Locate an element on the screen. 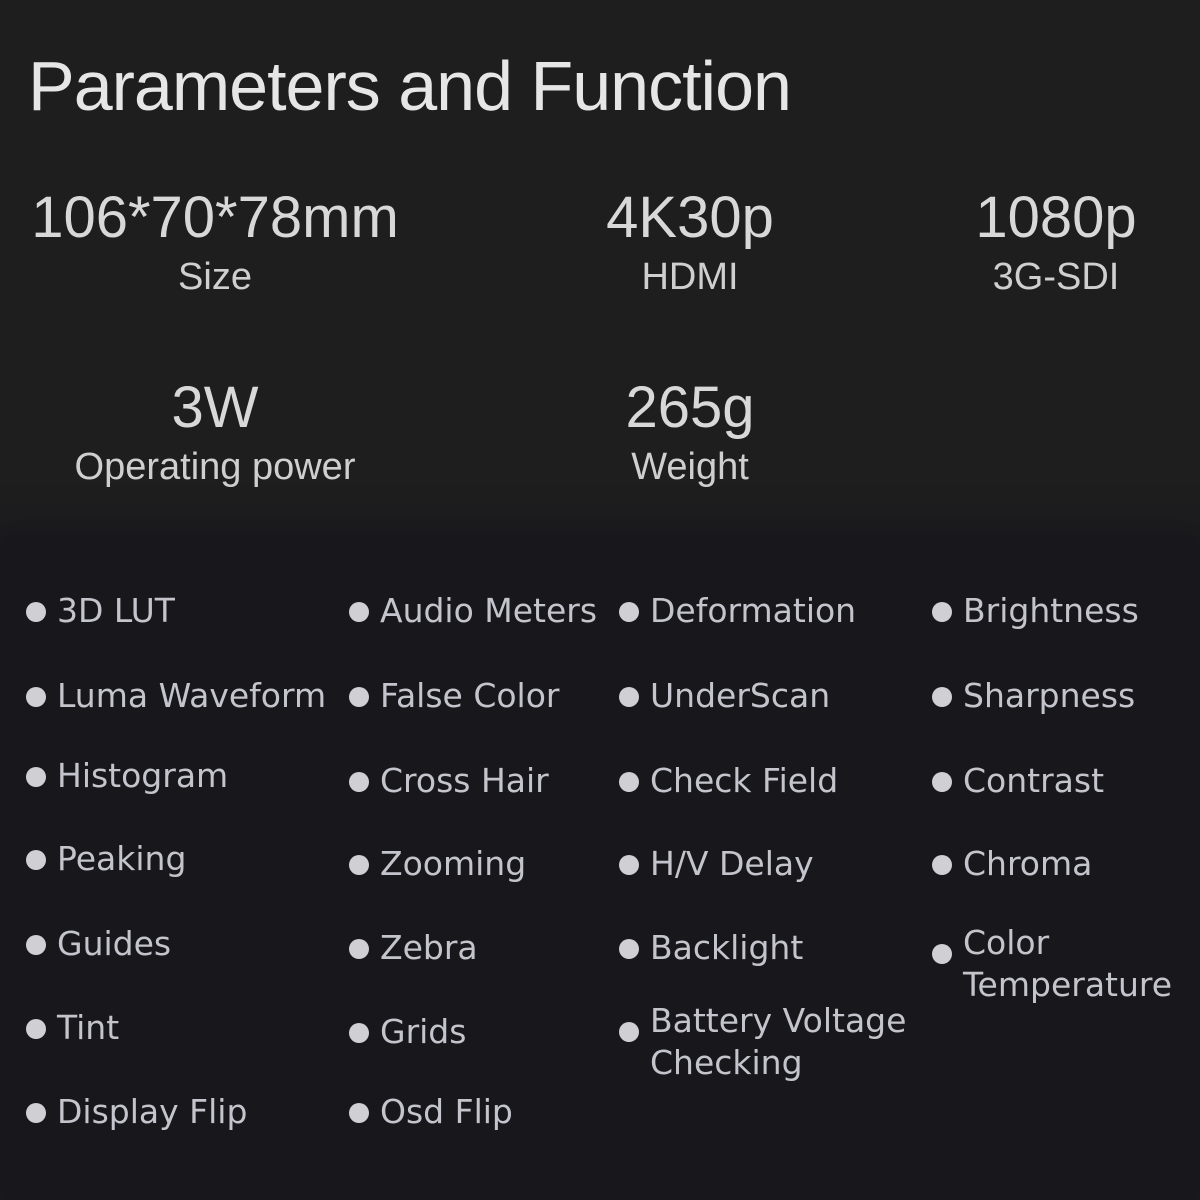  feature-item: Brightness is located at coordinates (1057, 611).